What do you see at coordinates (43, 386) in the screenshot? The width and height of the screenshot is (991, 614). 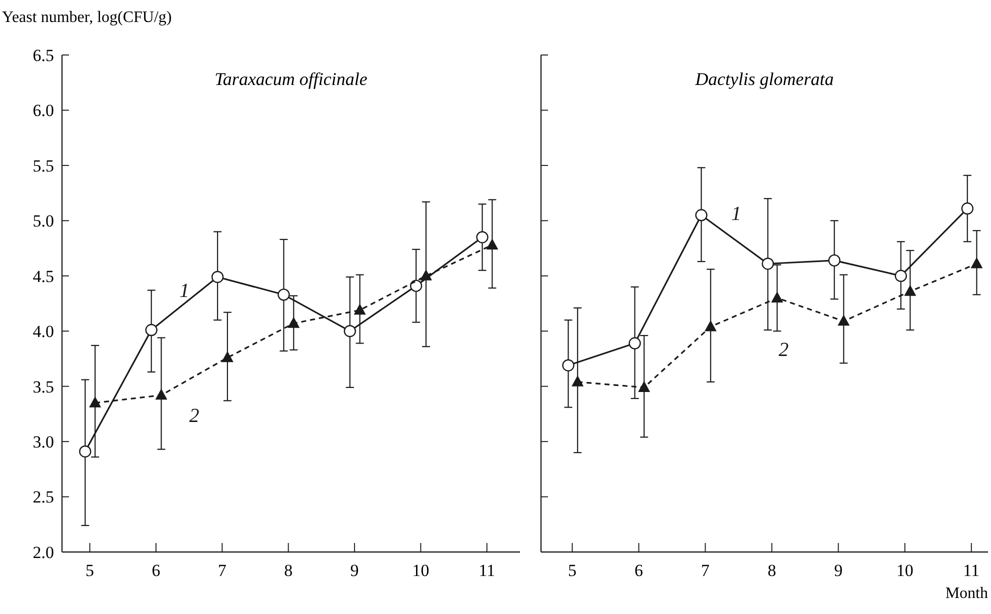 I see `y-tick-label: 3.5` at bounding box center [43, 386].